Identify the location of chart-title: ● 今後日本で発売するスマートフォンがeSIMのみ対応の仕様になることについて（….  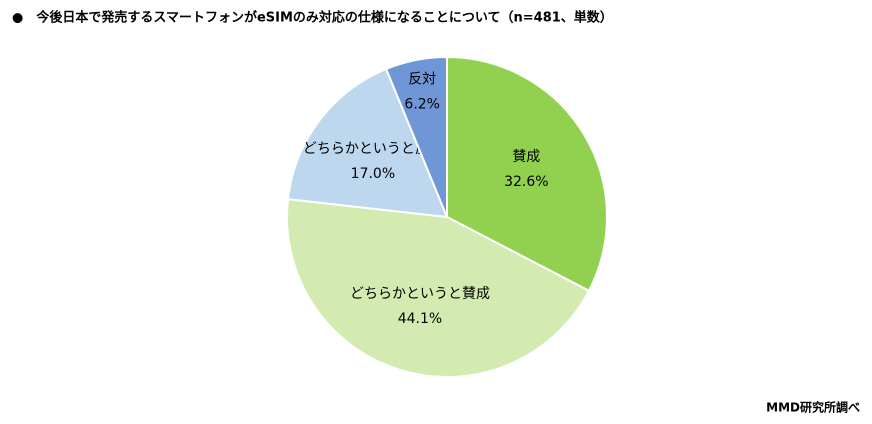
(312, 18).